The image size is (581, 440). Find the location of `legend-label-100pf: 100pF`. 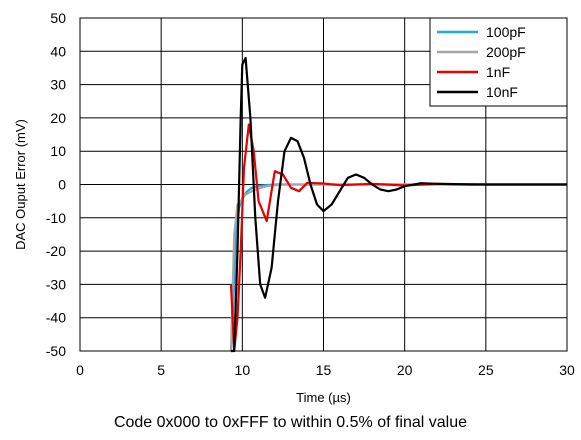

legend-label-100pf: 100pF is located at coordinates (506, 32).